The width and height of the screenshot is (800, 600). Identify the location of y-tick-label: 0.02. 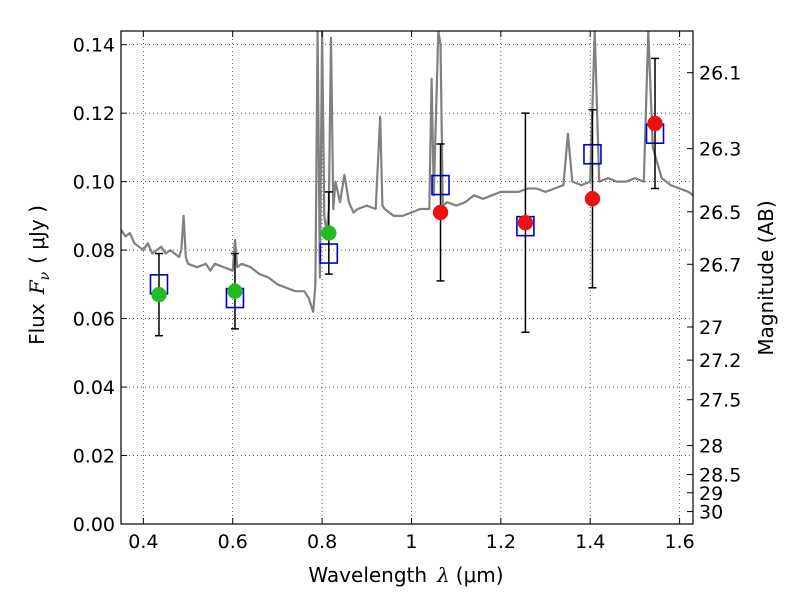
(94, 457).